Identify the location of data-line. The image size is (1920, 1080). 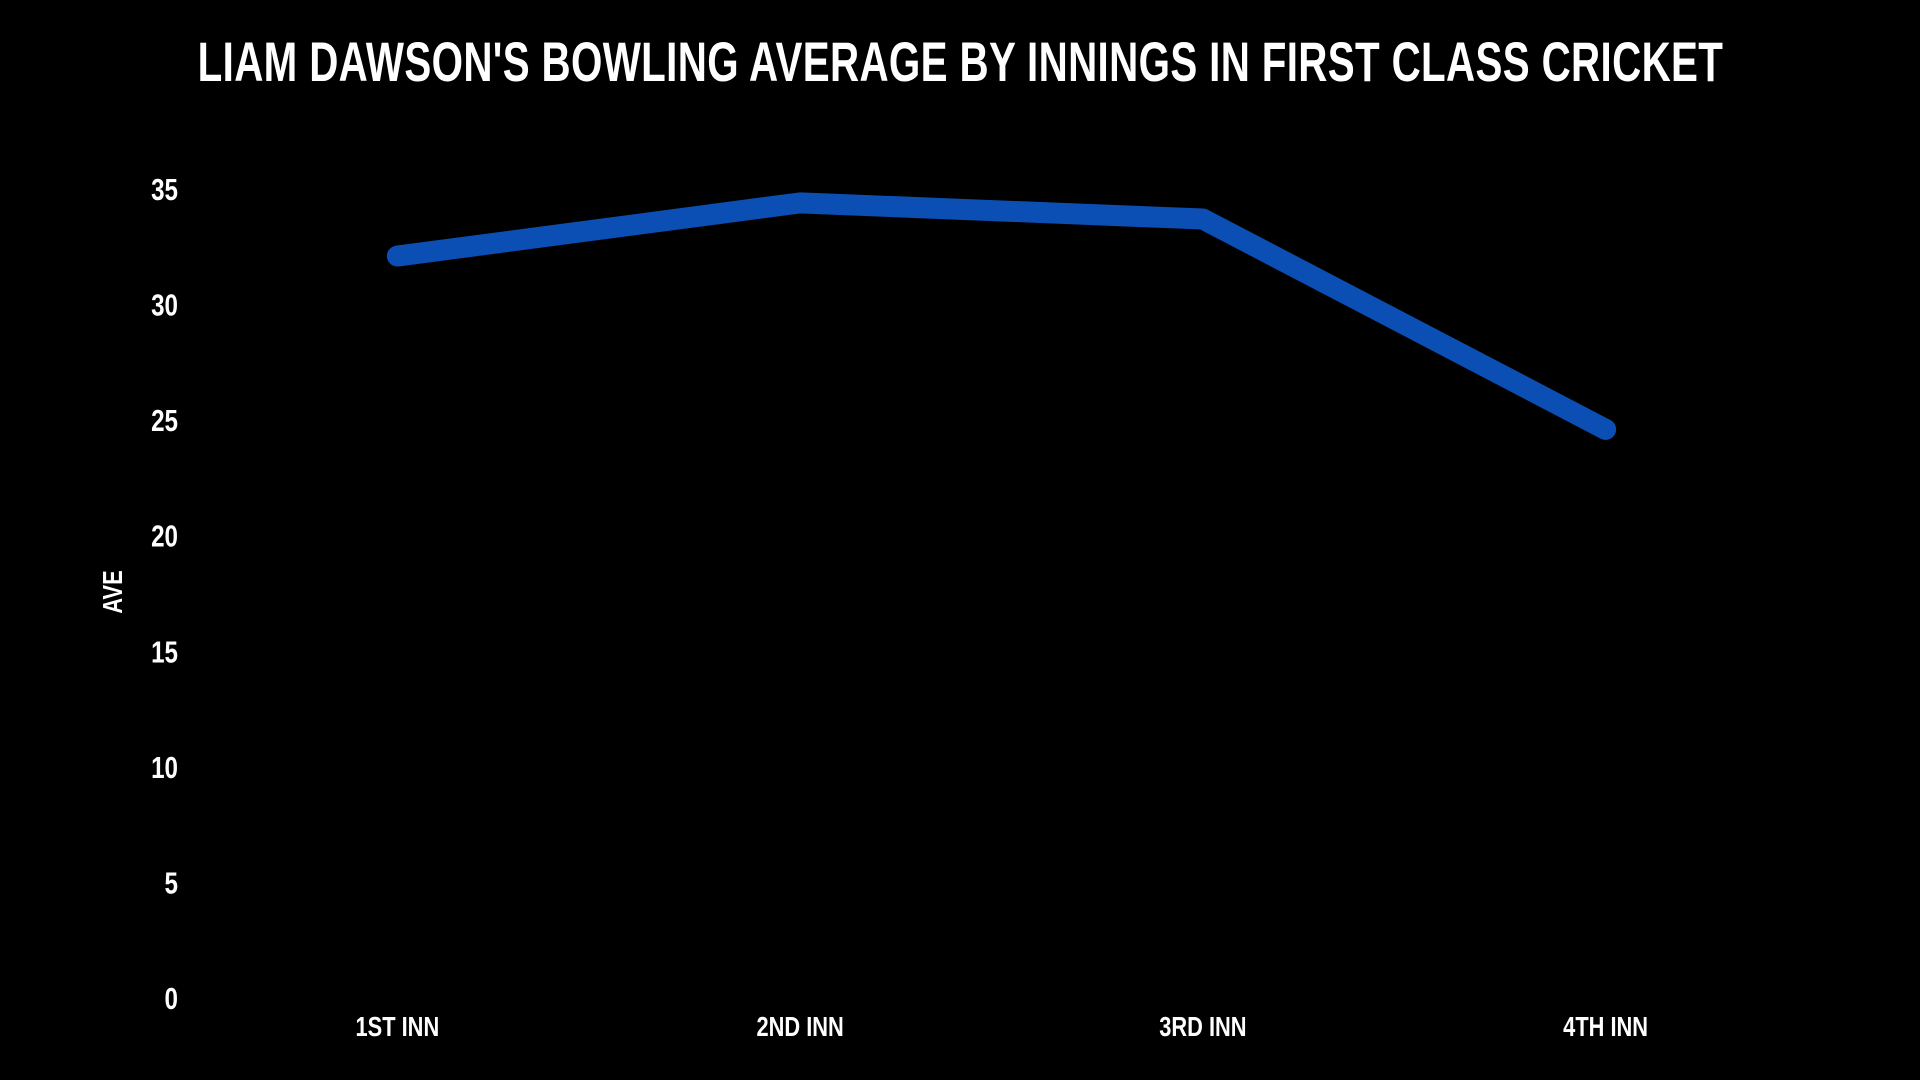
(1001, 316).